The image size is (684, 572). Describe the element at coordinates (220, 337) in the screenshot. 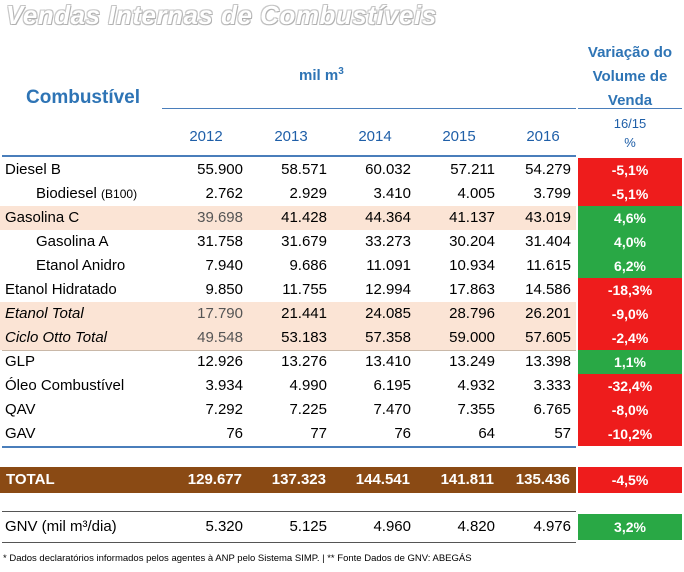

I see `cell-2012: 49.548` at that location.